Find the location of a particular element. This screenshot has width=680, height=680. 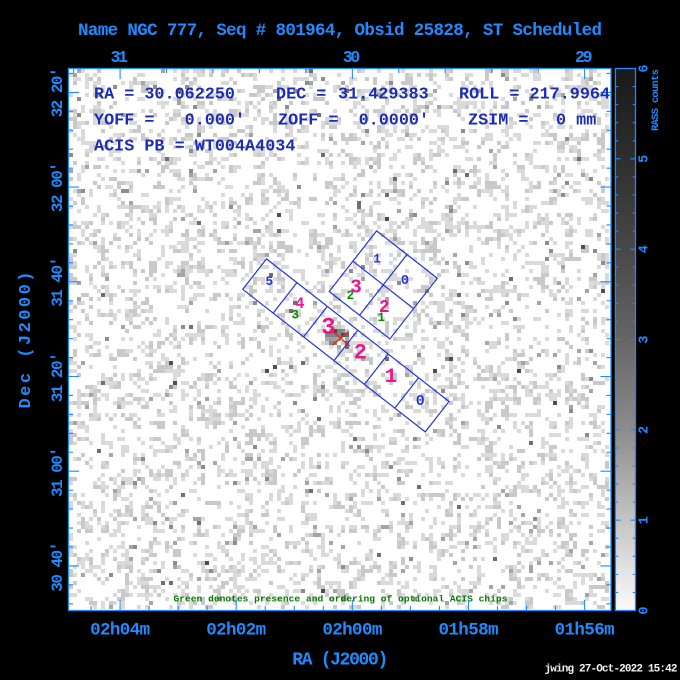

svg-text: 30 is located at coordinates (352, 57).